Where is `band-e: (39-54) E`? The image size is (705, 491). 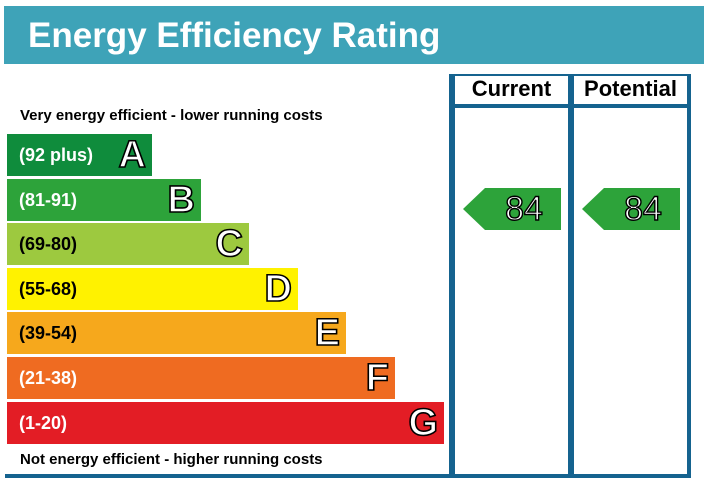 band-e: (39-54) E is located at coordinates (176, 333).